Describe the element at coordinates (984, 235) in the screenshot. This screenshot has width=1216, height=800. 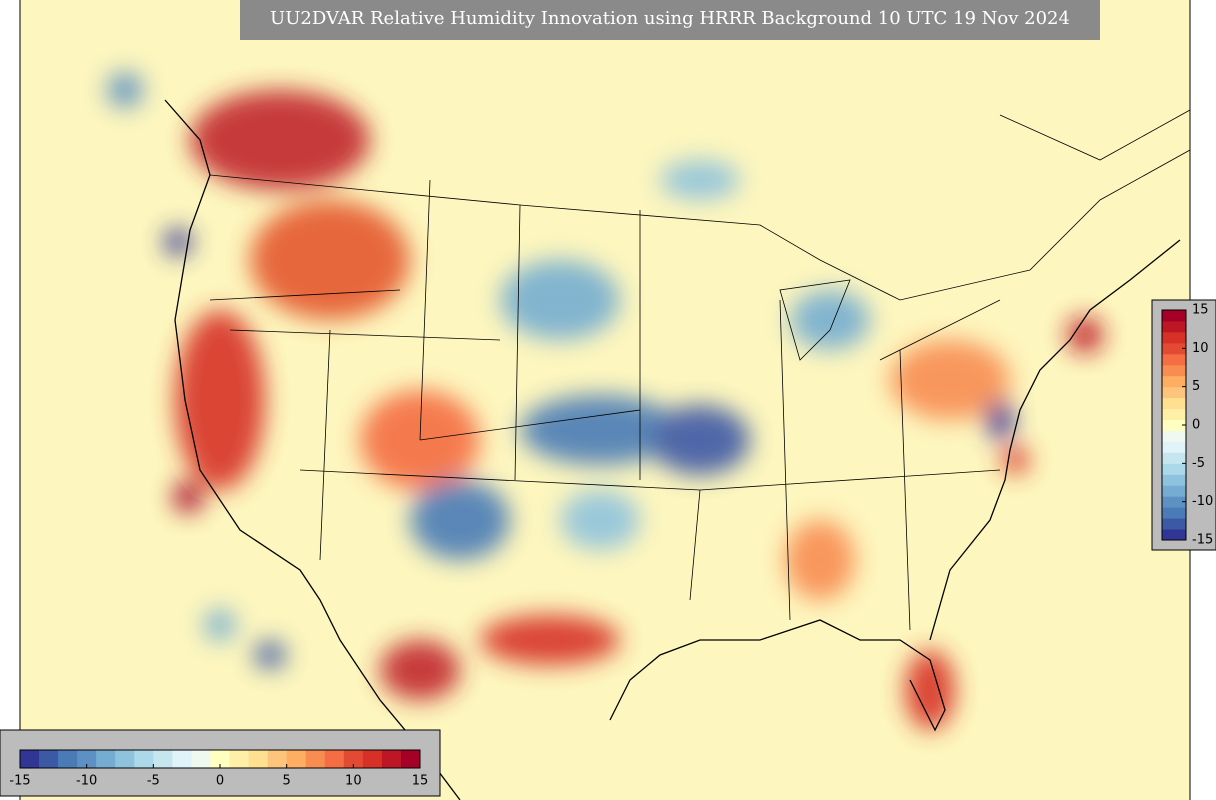
I see `lake-outline` at that location.